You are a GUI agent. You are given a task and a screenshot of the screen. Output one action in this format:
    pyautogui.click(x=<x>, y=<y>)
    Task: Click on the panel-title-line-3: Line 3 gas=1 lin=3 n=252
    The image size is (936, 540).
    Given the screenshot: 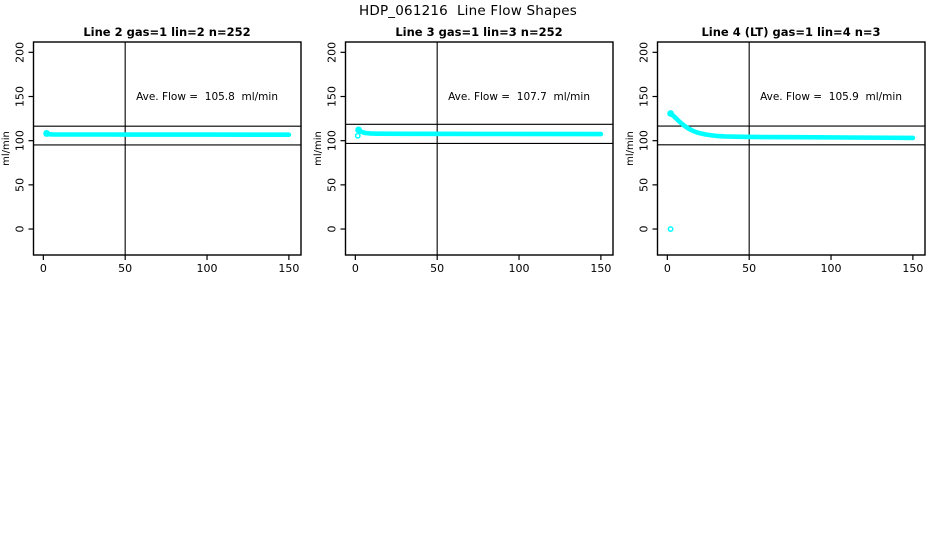 What is the action you would take?
    pyautogui.click(x=479, y=32)
    